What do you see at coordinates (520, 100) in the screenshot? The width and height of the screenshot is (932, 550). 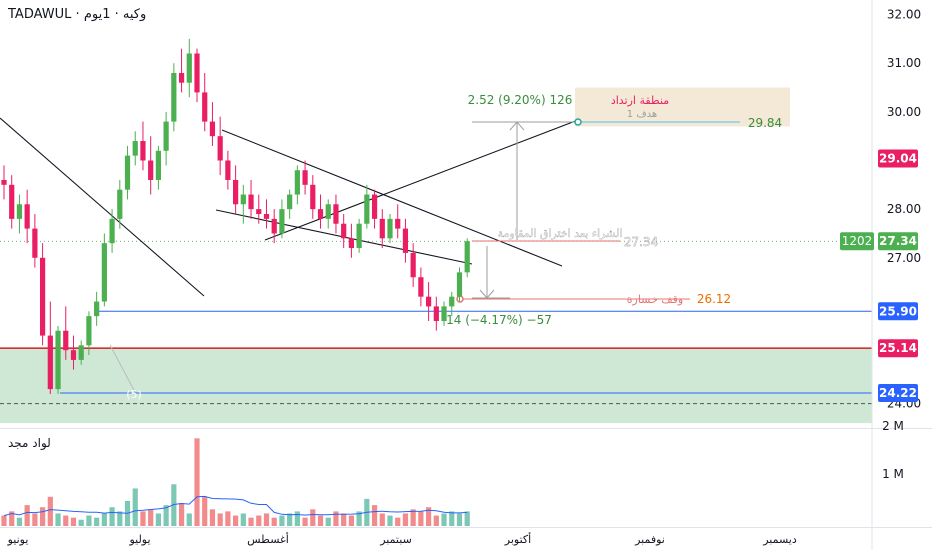 I see `target-measure-text: 2.52 (9.20%) 126` at bounding box center [520, 100].